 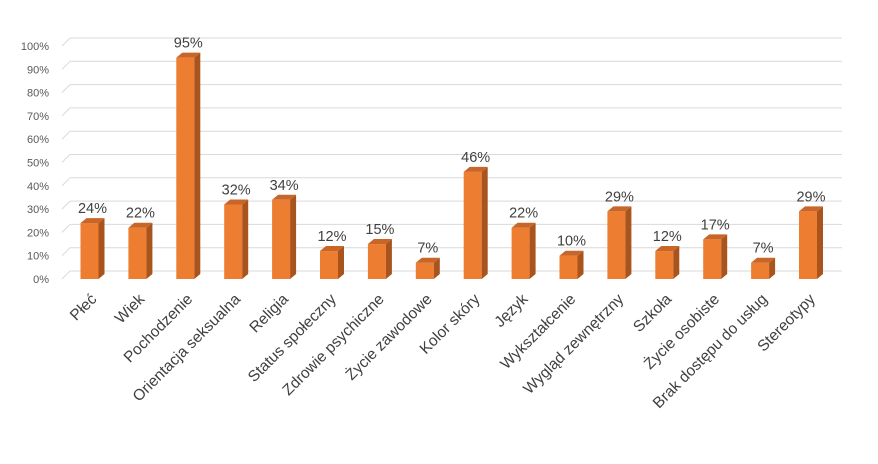 I want to click on y-tick-label: 60%, so click(x=38, y=140).